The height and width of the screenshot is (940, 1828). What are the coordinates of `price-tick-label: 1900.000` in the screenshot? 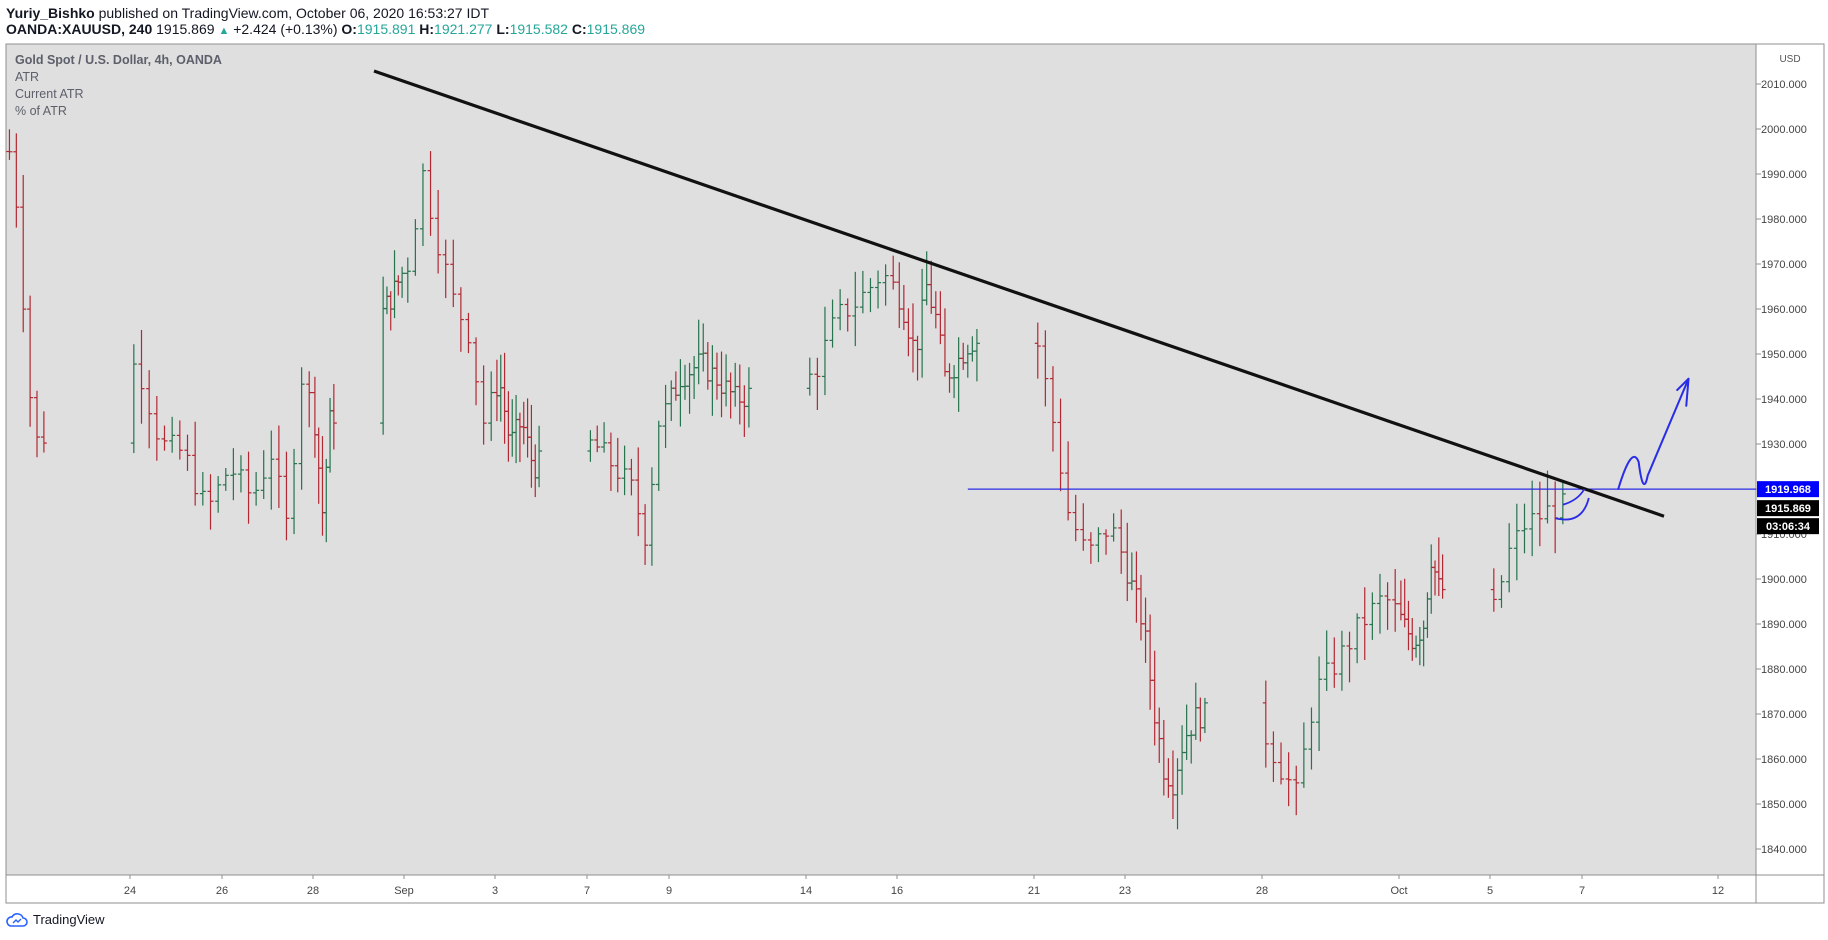 It's located at (1784, 580).